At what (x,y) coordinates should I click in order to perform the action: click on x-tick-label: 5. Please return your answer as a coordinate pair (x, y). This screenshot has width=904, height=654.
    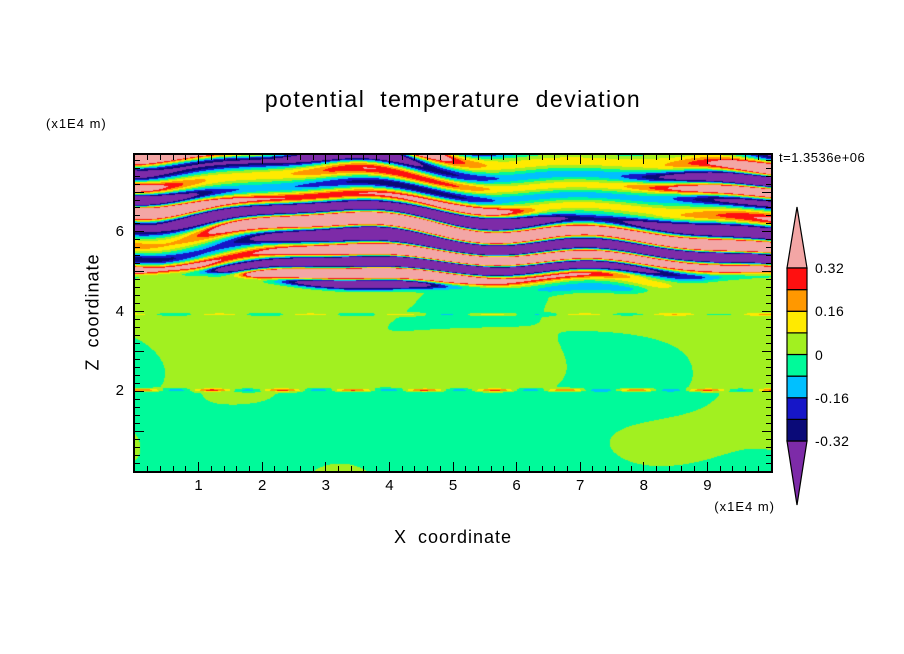
    Looking at the image, I should click on (453, 485).